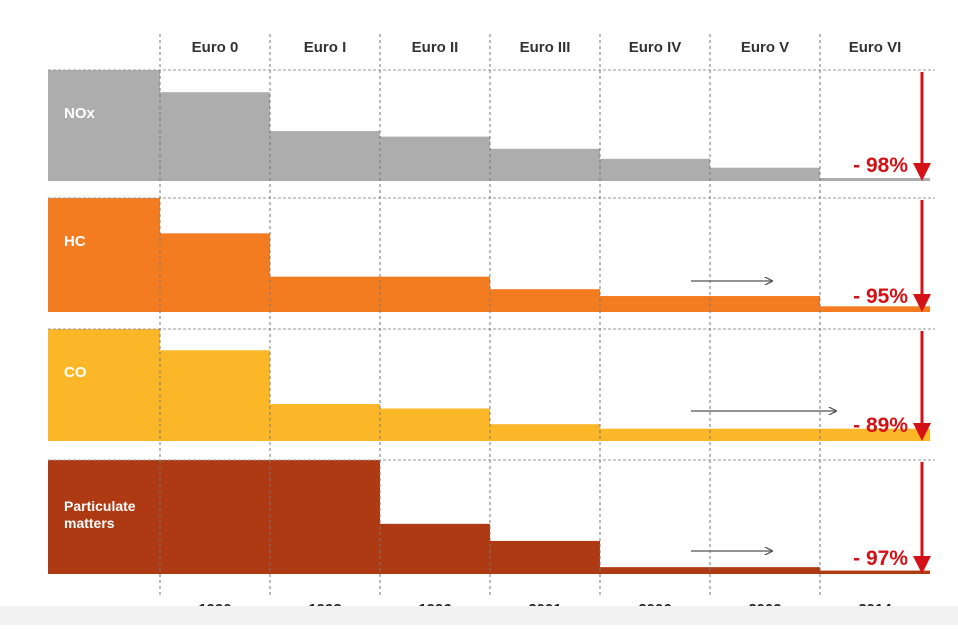  What do you see at coordinates (435, 47) in the screenshot?
I see `stage-label: Euro II` at bounding box center [435, 47].